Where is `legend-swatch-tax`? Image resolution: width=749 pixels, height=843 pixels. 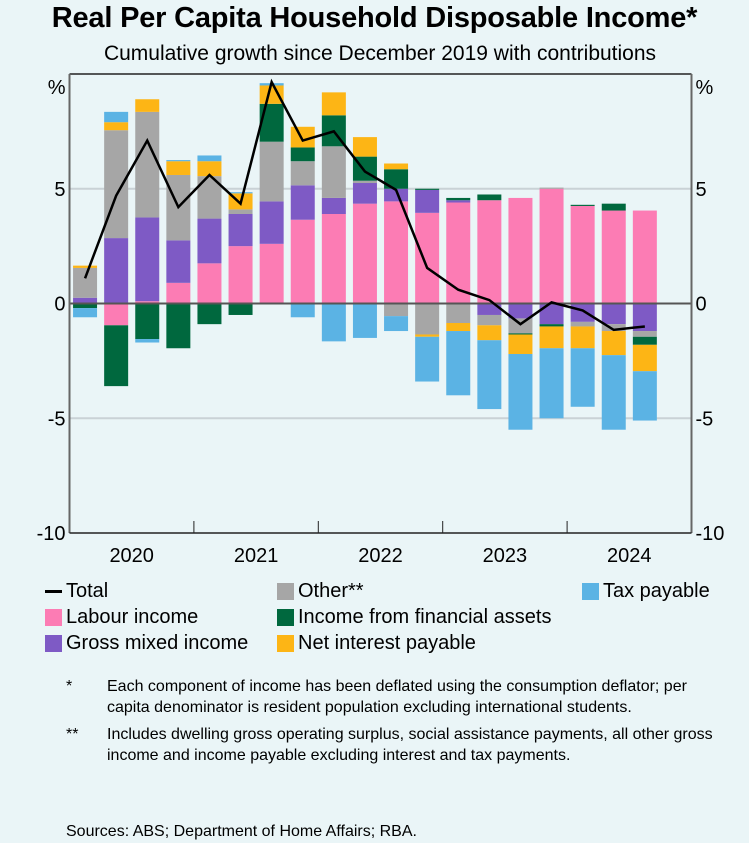 legend-swatch-tax is located at coordinates (590, 591).